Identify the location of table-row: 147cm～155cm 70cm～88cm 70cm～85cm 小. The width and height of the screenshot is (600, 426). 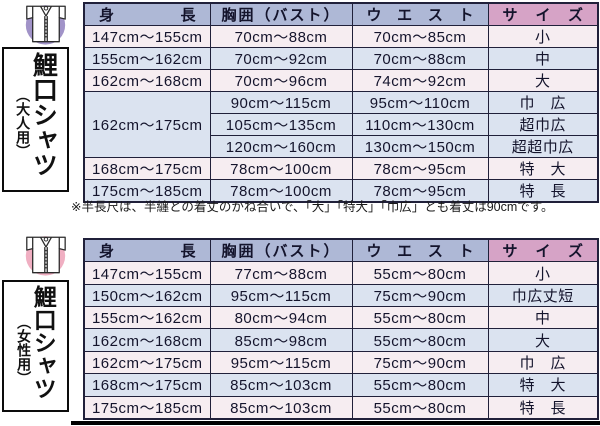
(341, 36).